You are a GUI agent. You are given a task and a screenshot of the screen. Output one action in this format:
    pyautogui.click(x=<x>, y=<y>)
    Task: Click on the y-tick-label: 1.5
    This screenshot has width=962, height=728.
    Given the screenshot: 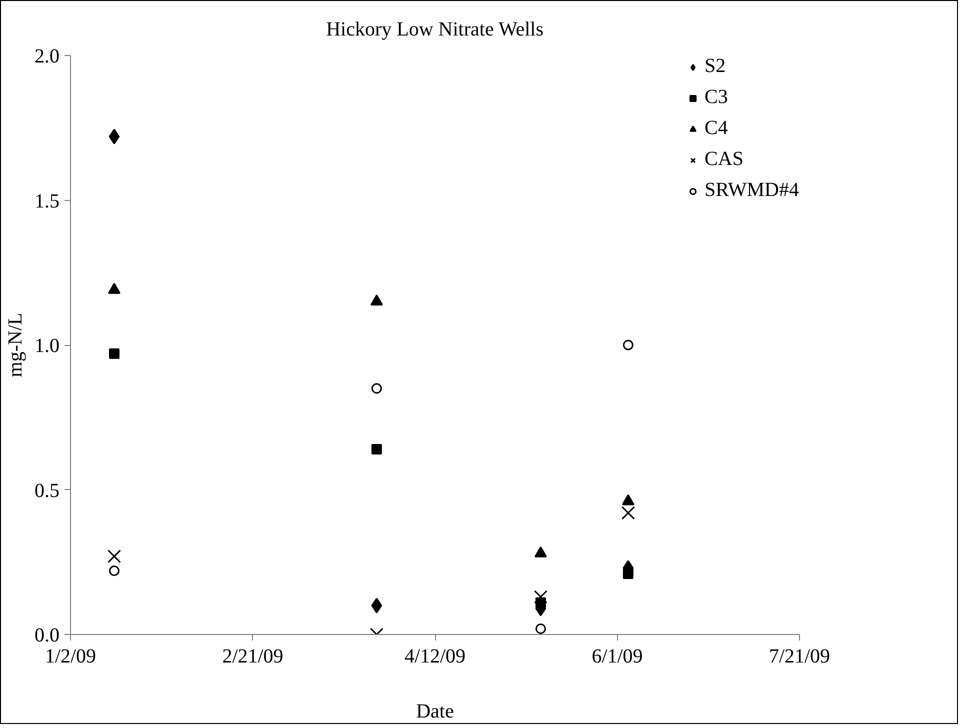 What is the action you would take?
    pyautogui.click(x=47, y=201)
    